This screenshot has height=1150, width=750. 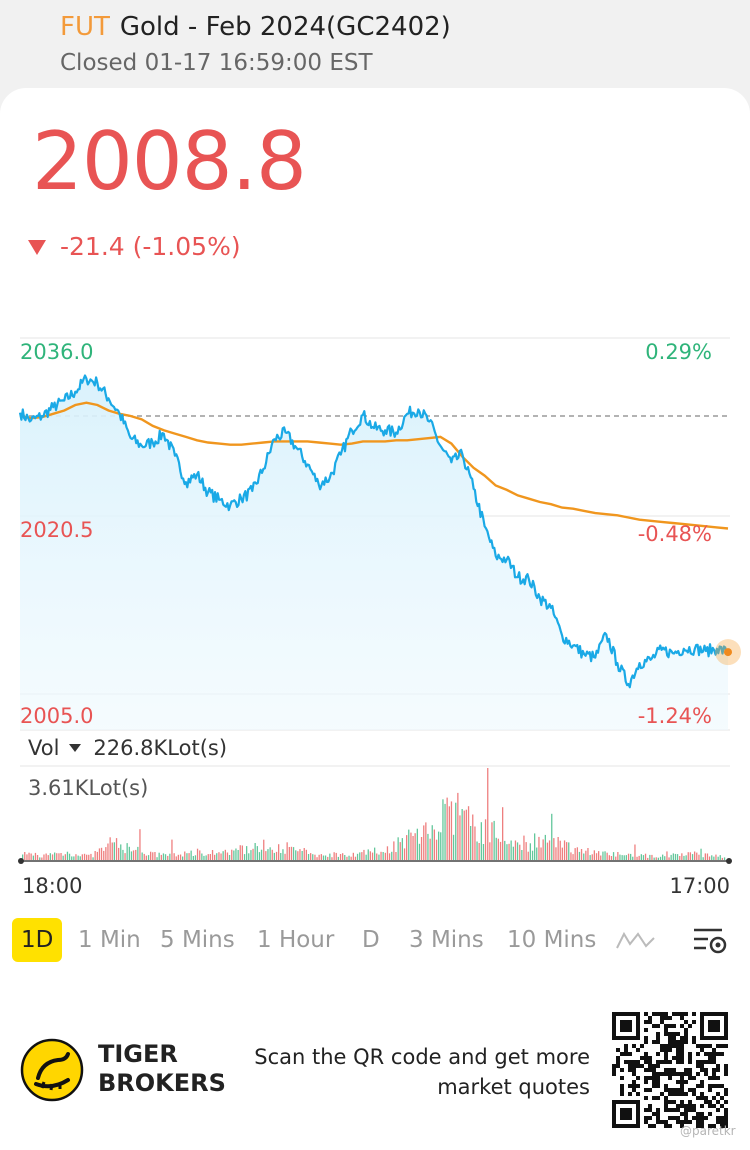 I want to click on tab-10-mins: 10 Mins, so click(x=552, y=940).